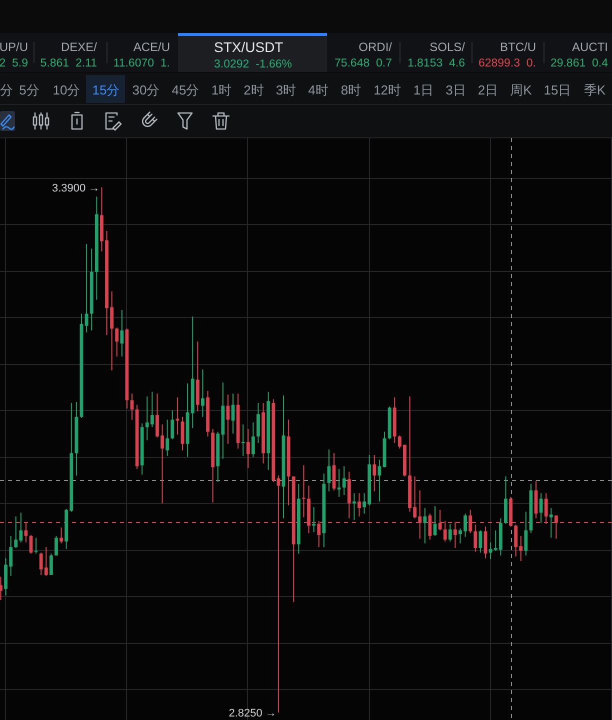  Describe the element at coordinates (78, 47) in the screenshot. I see `tab-name: DEXE/` at that location.